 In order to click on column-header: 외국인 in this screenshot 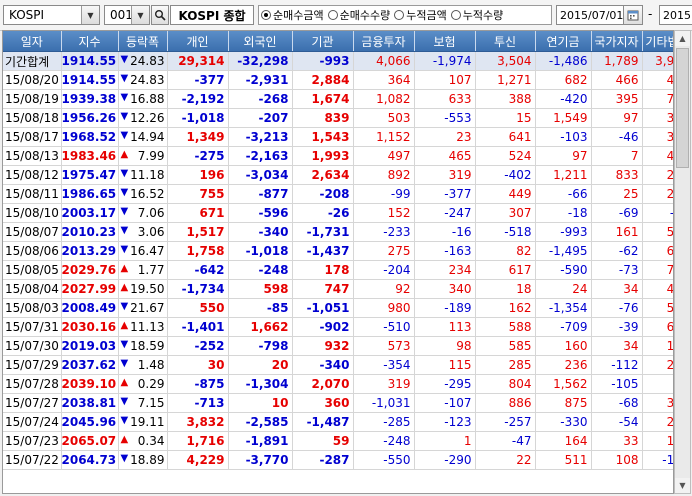, I will do `click(260, 41)`.